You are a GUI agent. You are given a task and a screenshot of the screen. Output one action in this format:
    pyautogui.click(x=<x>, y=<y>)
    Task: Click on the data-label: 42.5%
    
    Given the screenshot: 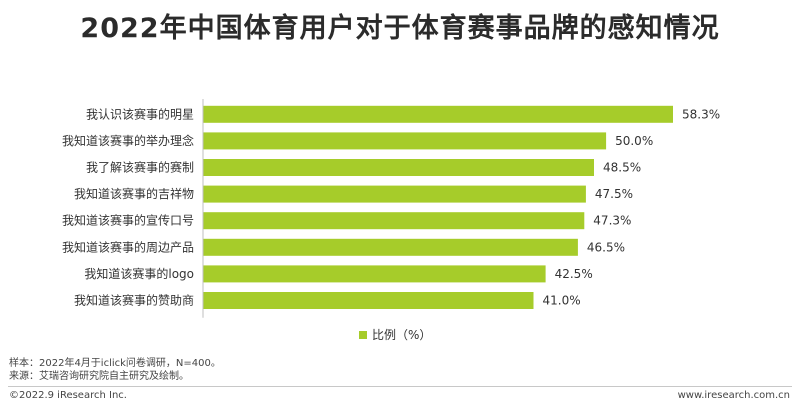 What is the action you would take?
    pyautogui.click(x=574, y=274)
    